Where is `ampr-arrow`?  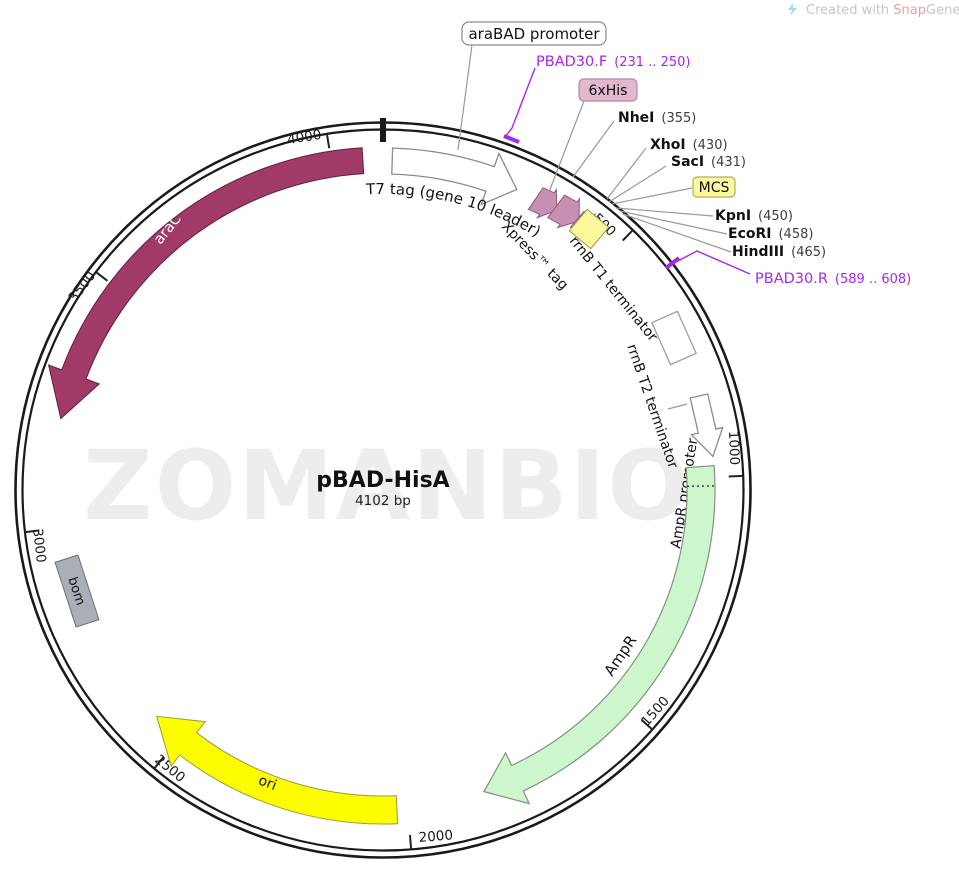 ampr-arrow is located at coordinates (599, 635).